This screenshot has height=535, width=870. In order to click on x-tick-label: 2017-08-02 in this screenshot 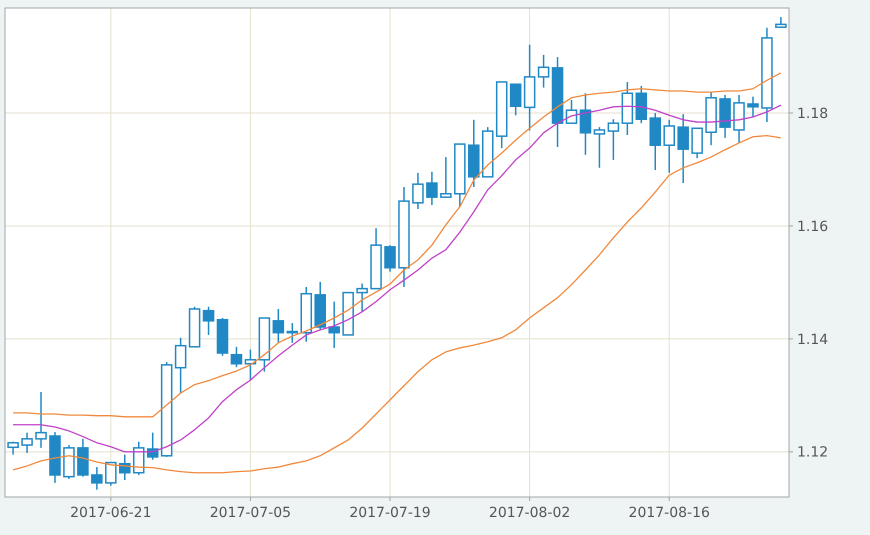, I will do `click(529, 513)`.